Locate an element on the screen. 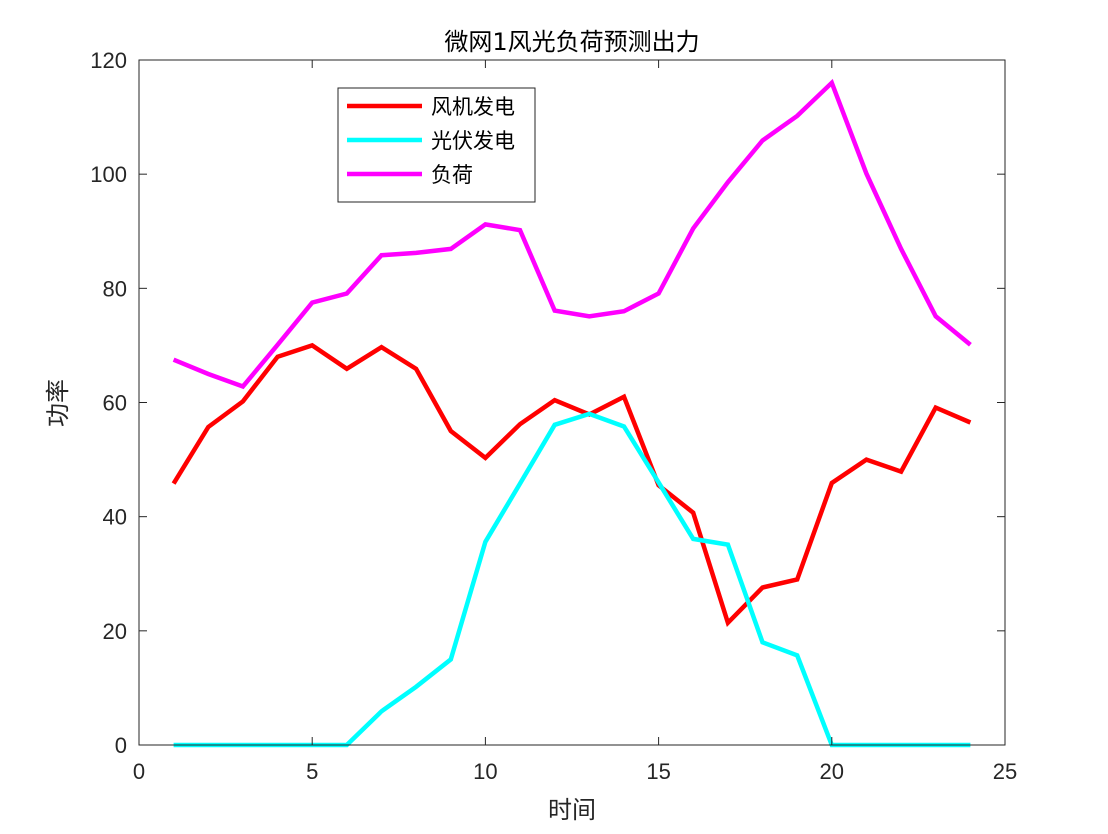 The height and width of the screenshot is (834, 1108). y-tick-label: 20 is located at coordinates (115, 631).